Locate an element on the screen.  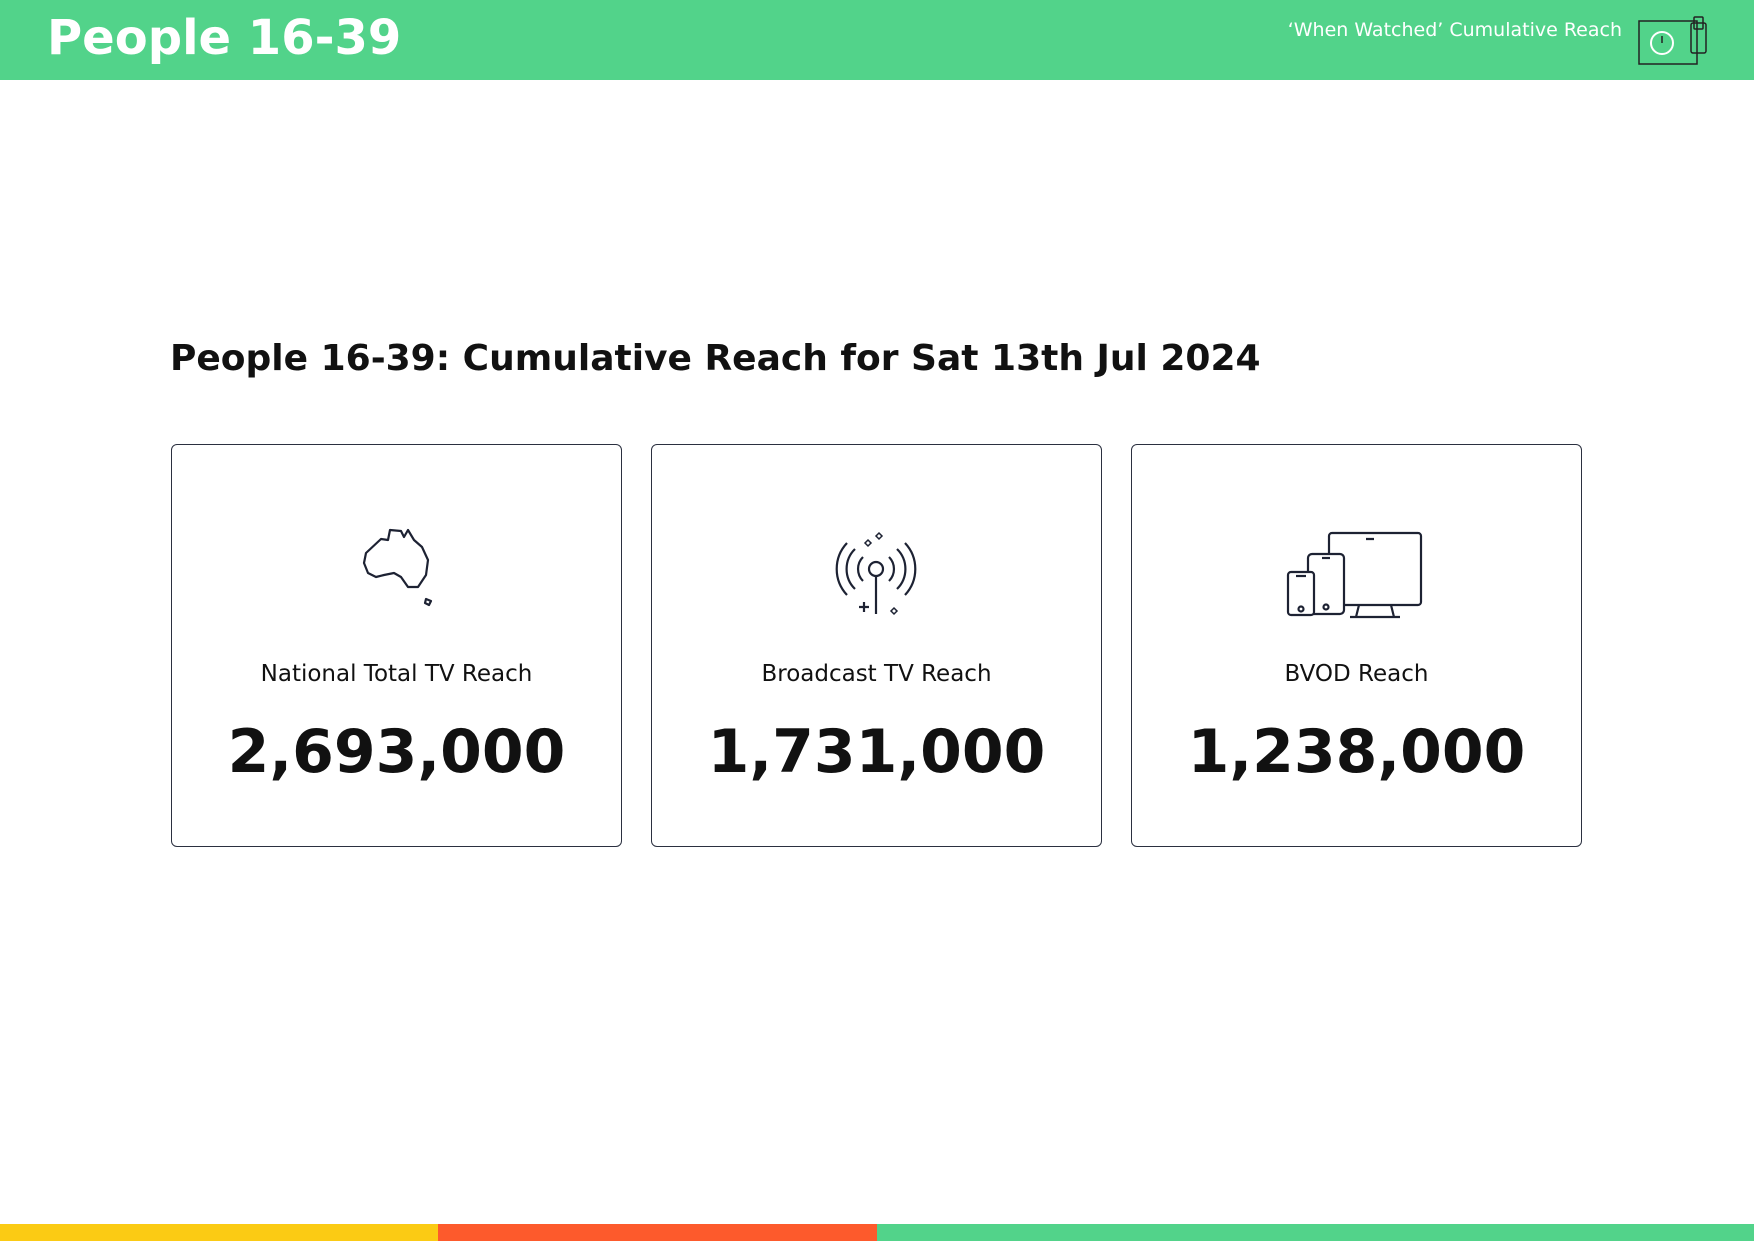
card-value: 1,731,000 is located at coordinates (876, 752).